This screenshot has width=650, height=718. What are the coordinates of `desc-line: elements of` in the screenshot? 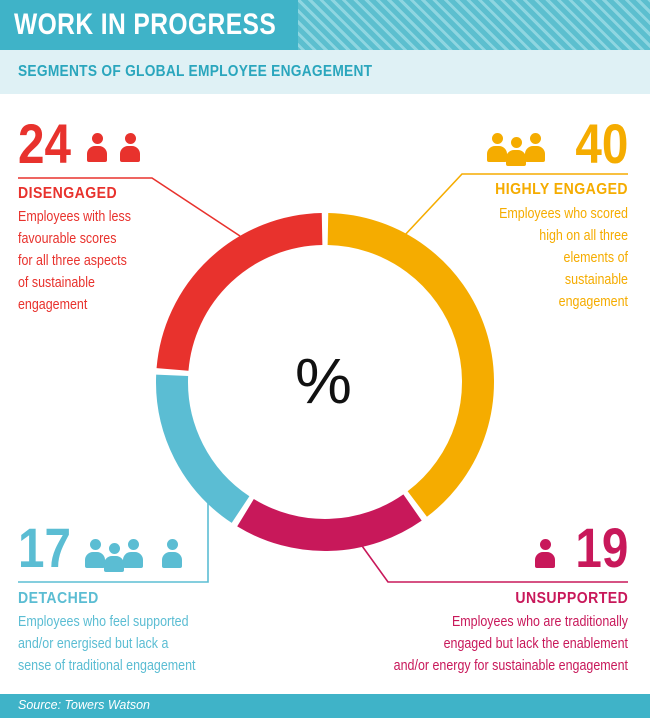 It's located at (595, 258).